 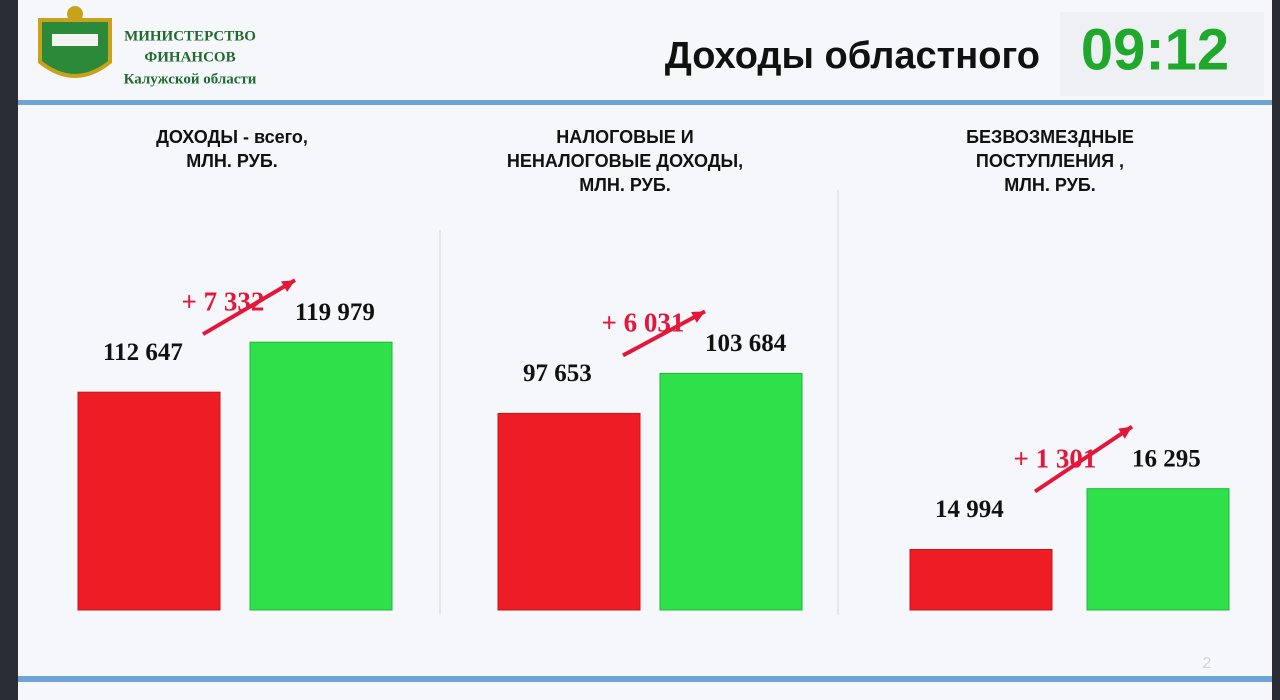 I want to click on org-line: МИНИСТЕРСТВО, so click(x=190, y=36).